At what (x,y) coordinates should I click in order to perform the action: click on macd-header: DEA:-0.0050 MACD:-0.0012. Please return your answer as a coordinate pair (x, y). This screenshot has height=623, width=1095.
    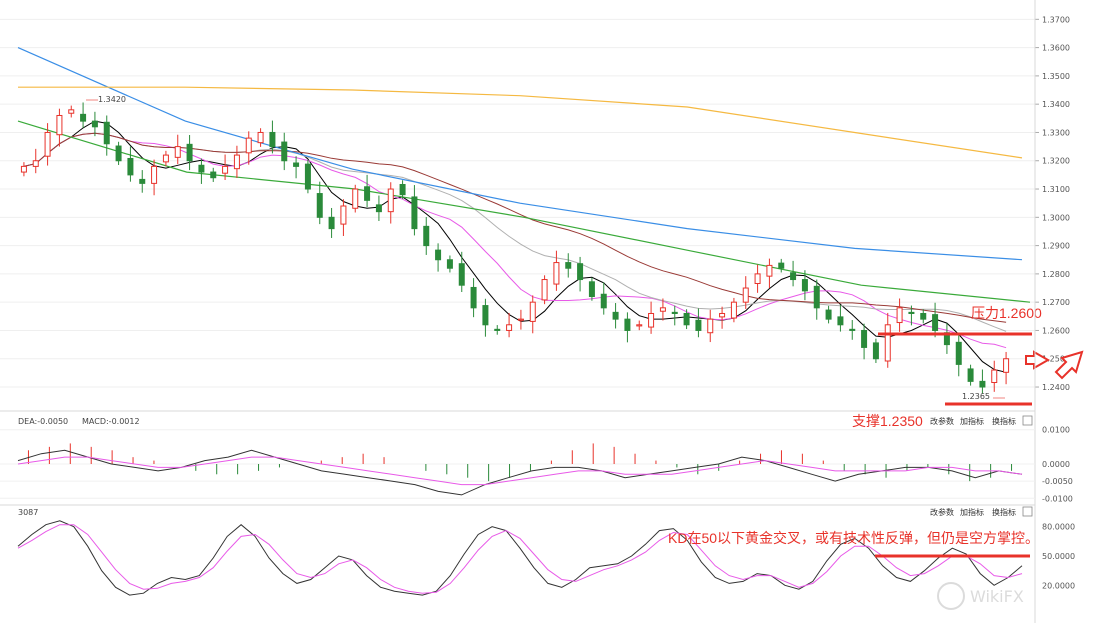
    Looking at the image, I should click on (79, 421).